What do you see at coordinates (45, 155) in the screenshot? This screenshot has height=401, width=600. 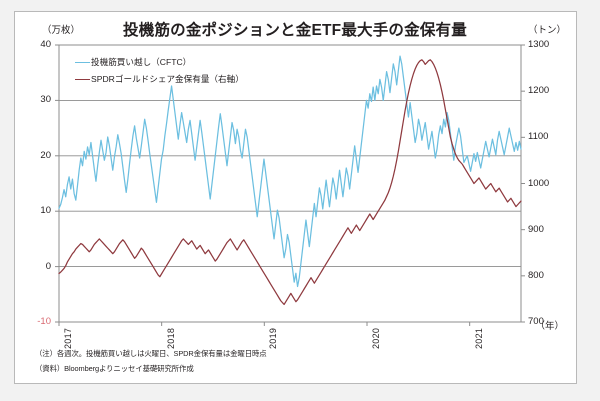 I see `left-axis-tick-2: 20` at bounding box center [45, 155].